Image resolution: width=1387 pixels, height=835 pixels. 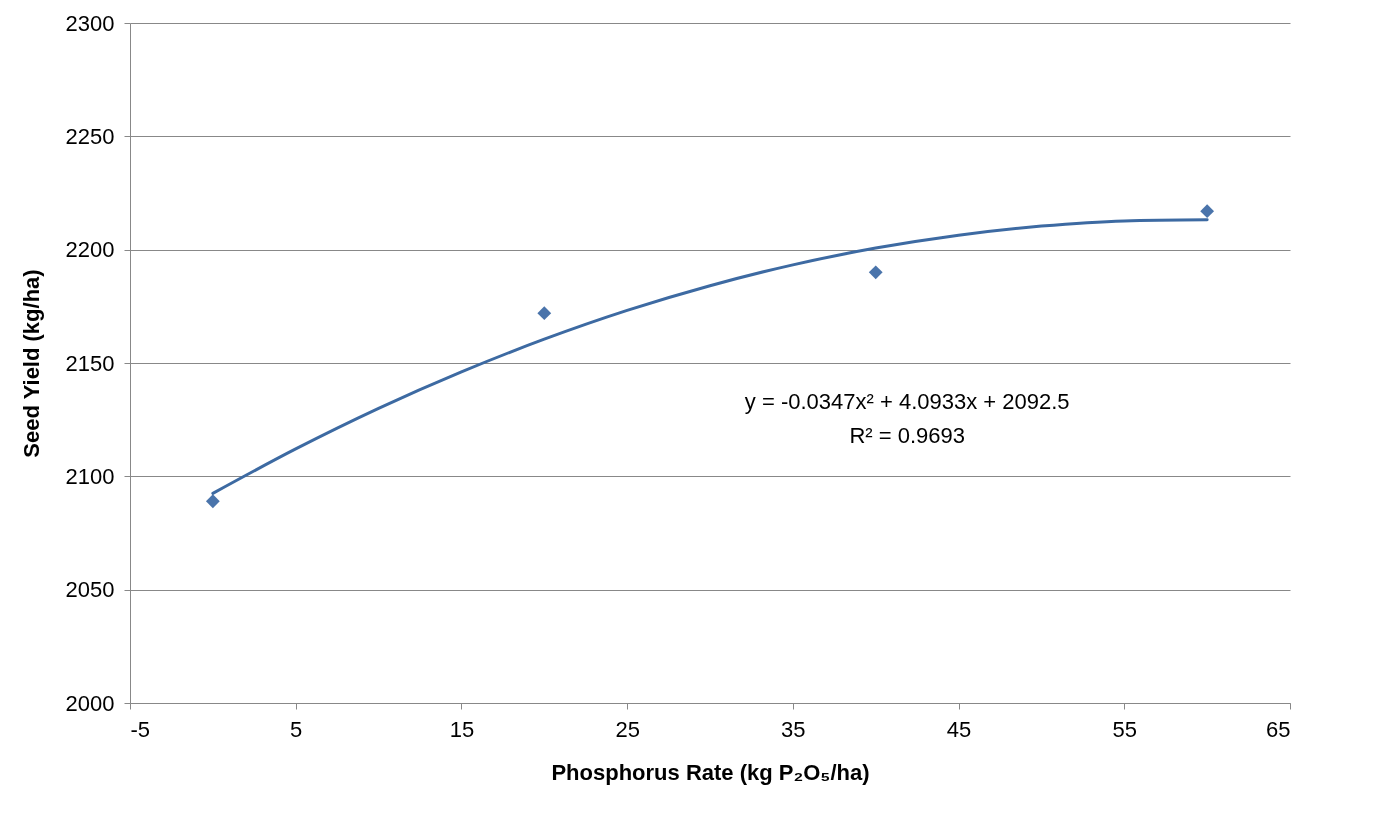 What do you see at coordinates (90, 363) in the screenshot?
I see `y-tick-label: 2150` at bounding box center [90, 363].